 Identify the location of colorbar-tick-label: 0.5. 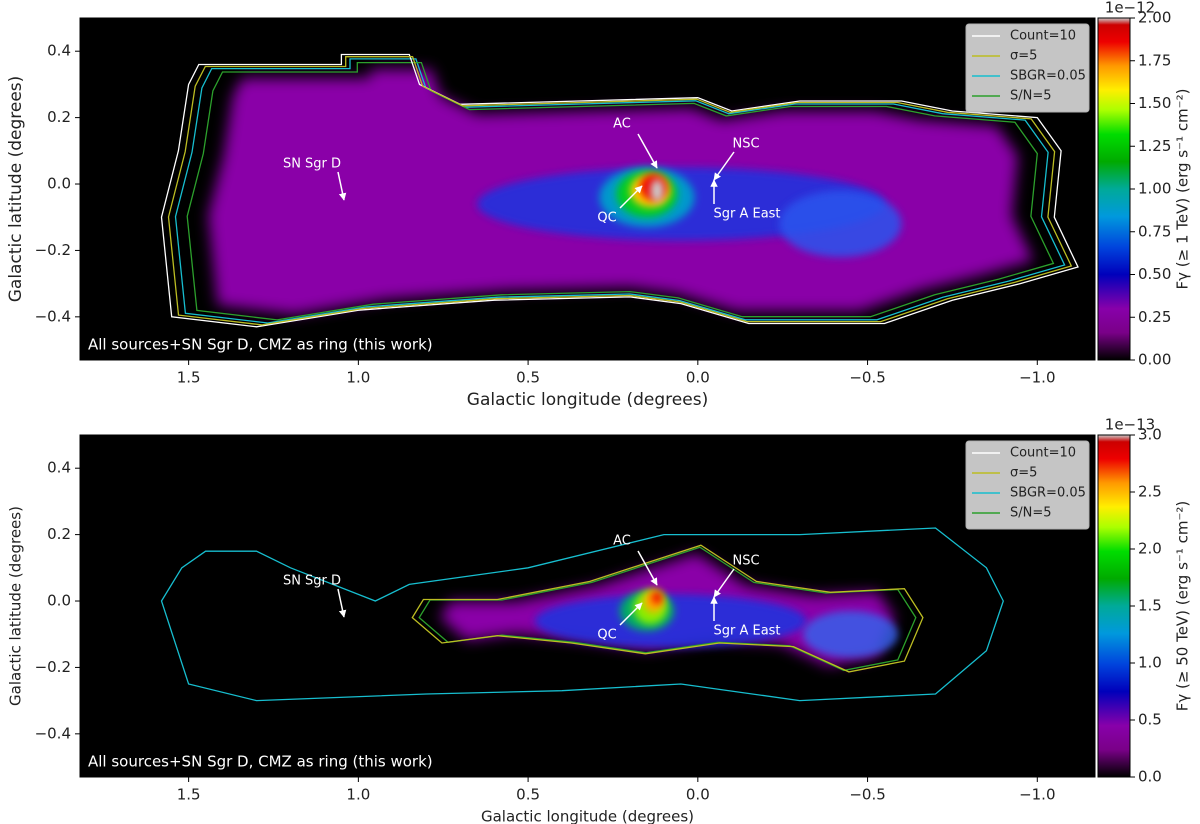
(1150, 720).